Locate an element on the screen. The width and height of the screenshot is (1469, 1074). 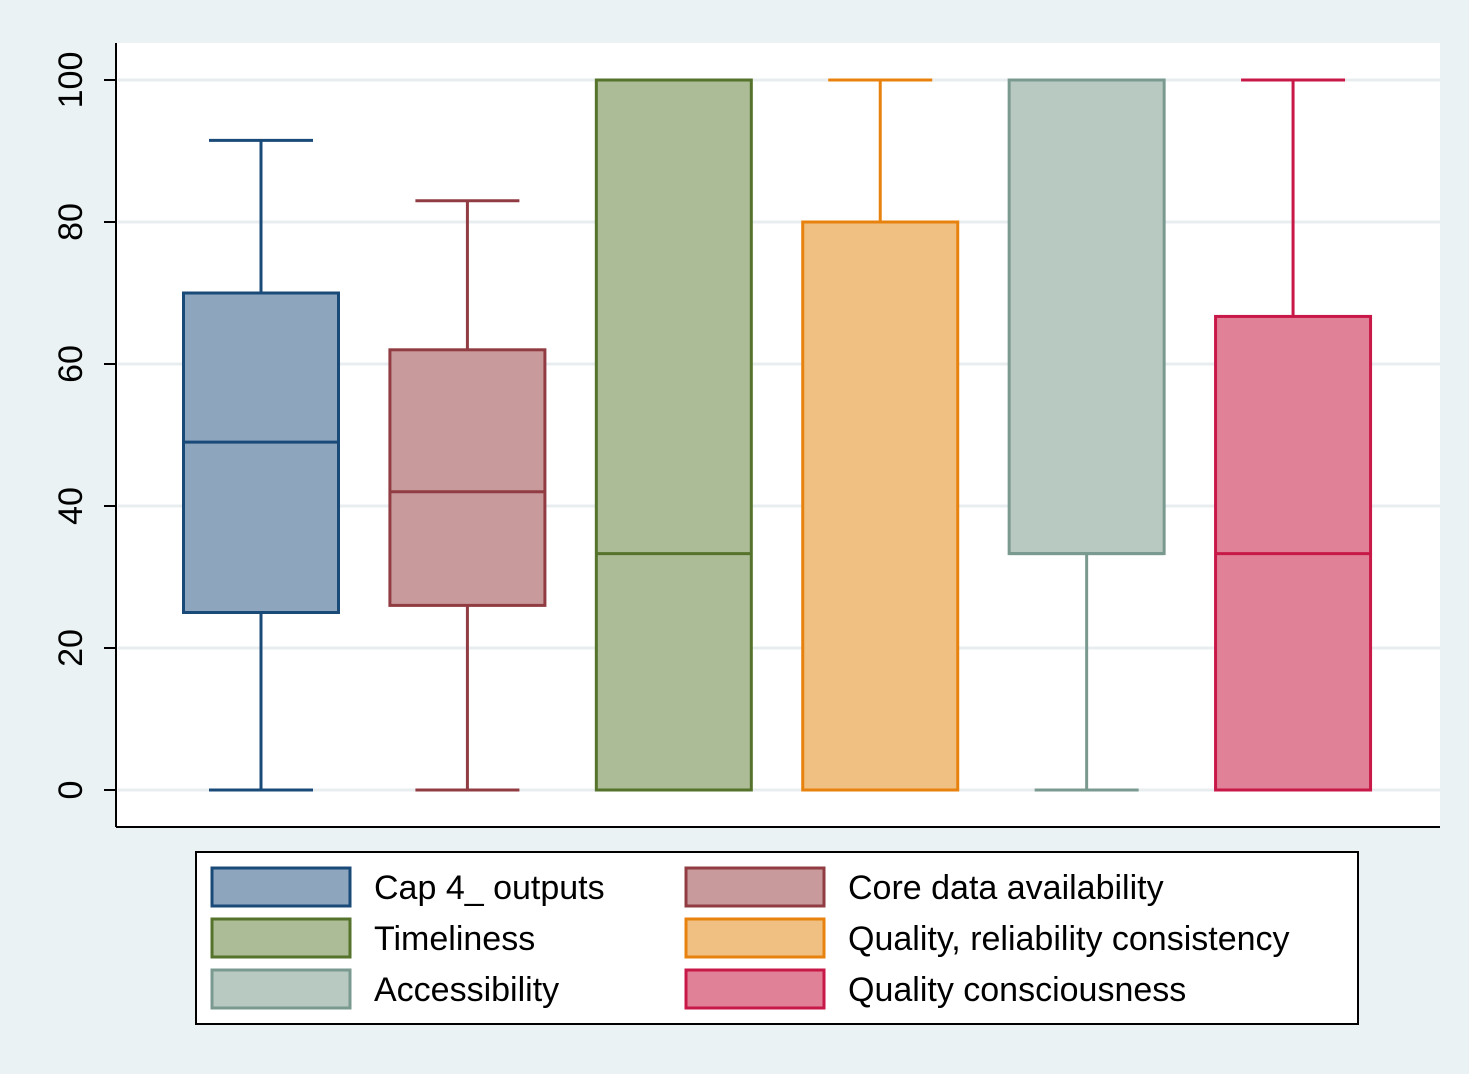
y-tick-label: 60 is located at coordinates (71, 364).